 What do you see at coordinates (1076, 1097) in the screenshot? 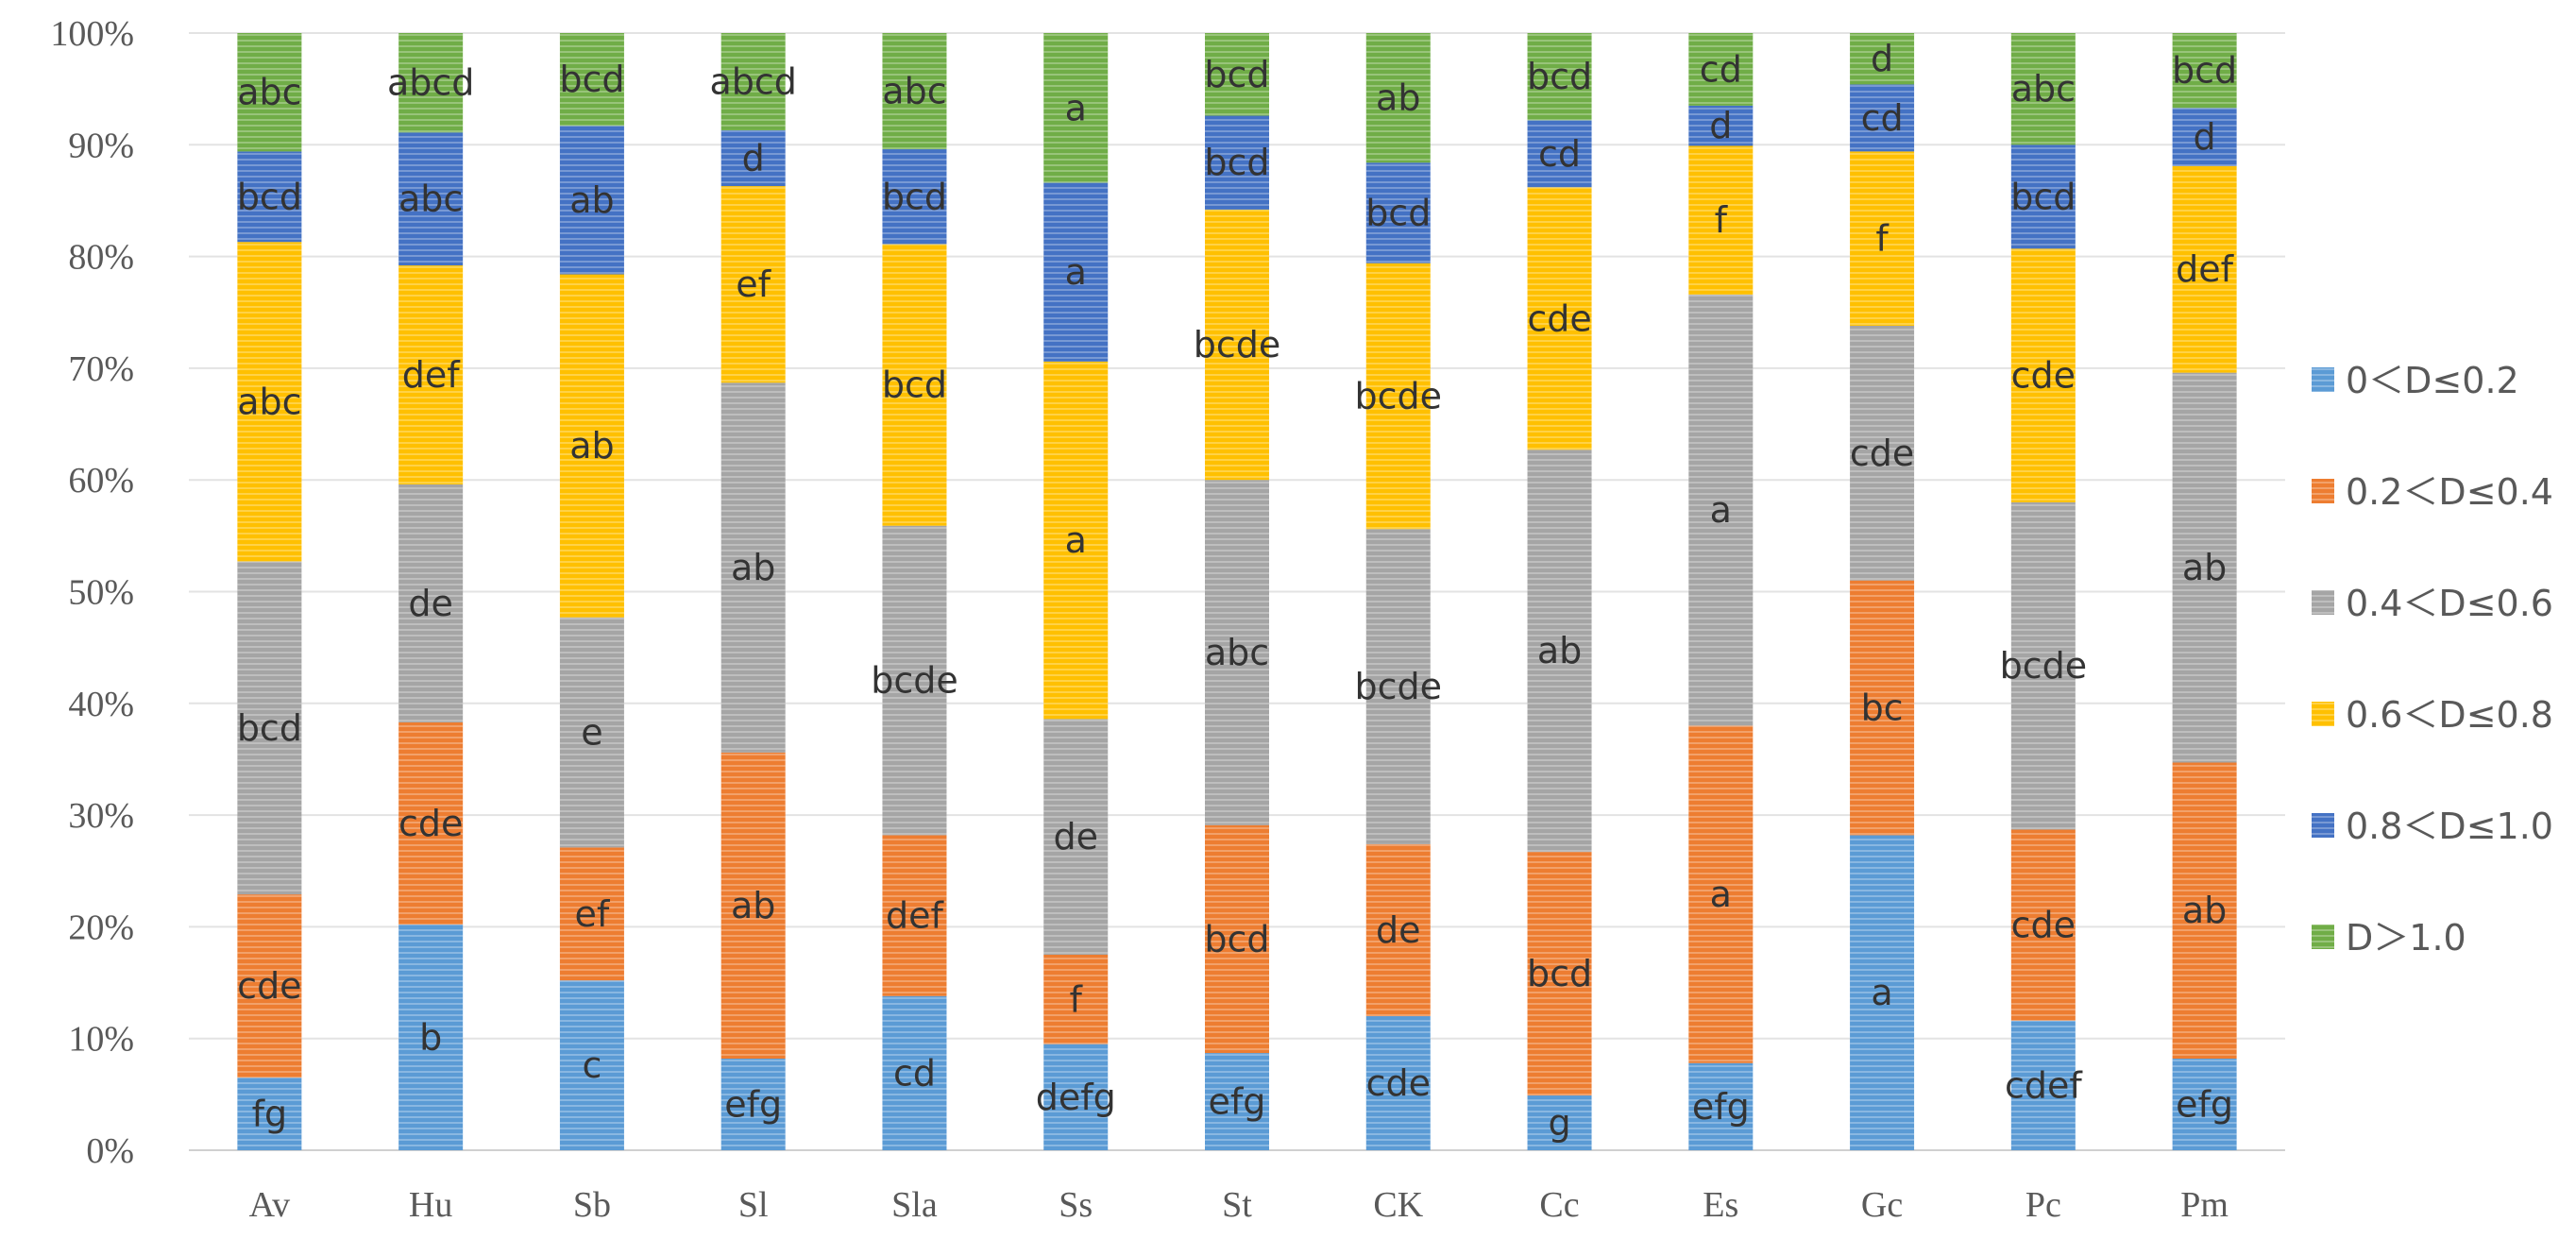
I see `segment-label: defg` at bounding box center [1076, 1097].